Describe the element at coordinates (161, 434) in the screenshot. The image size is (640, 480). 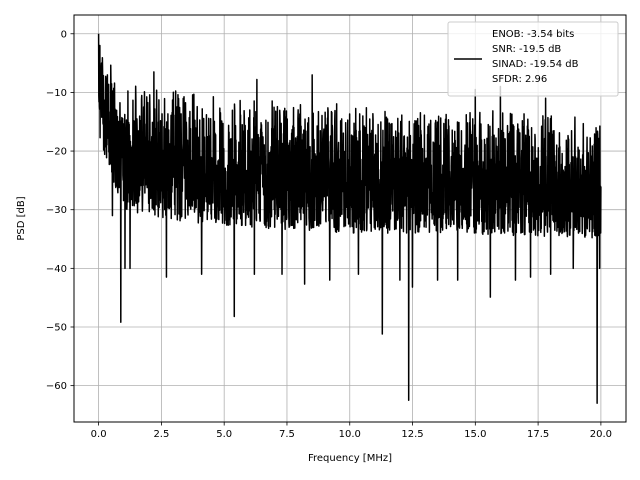
I see `x-tick-label: 2.5` at that location.